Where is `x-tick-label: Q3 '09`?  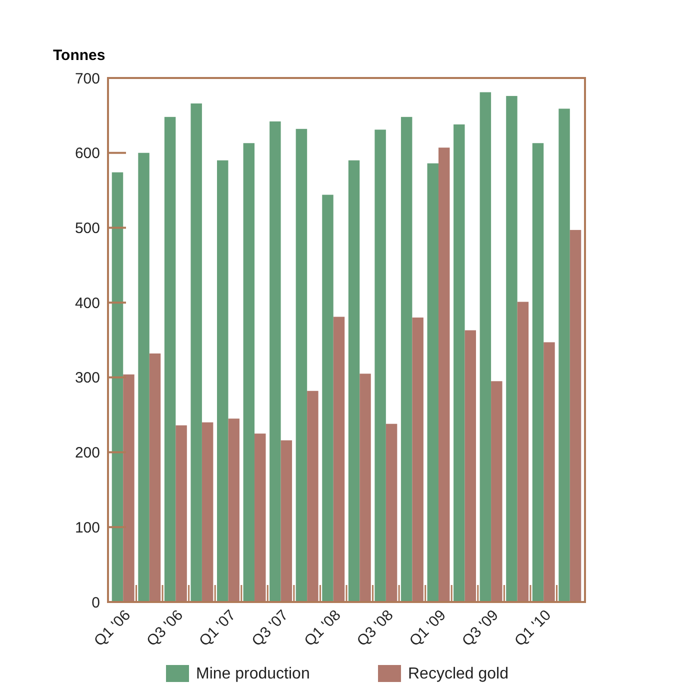
x-tick-label: Q3 '09 is located at coordinates (480, 628).